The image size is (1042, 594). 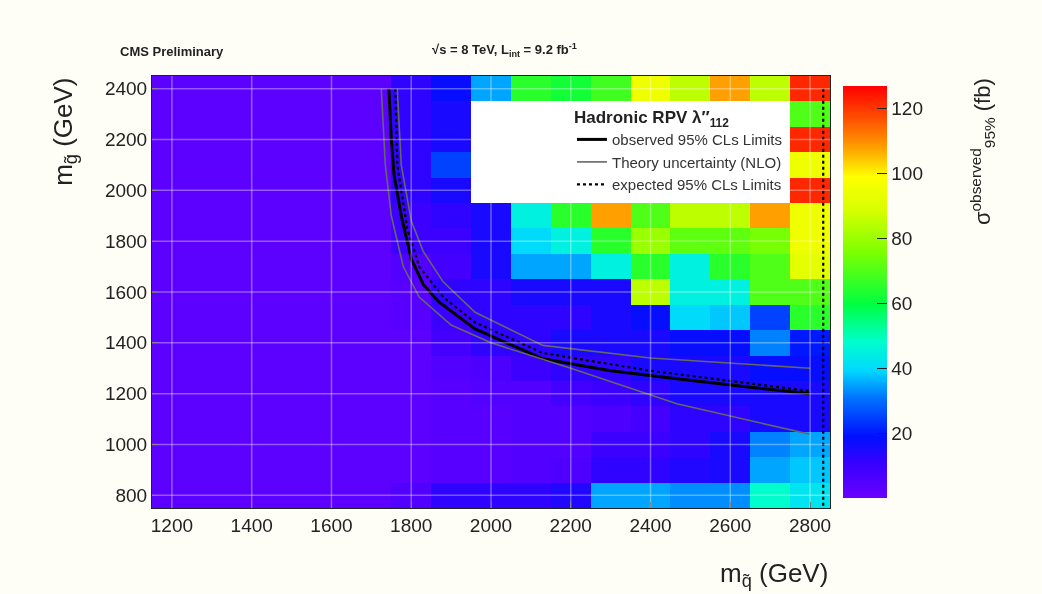 I want to click on chart-subtitle: √s = 8 TeV, L$_{int}$ = 9.2 fb$^{-1}$, so click(x=504, y=50).